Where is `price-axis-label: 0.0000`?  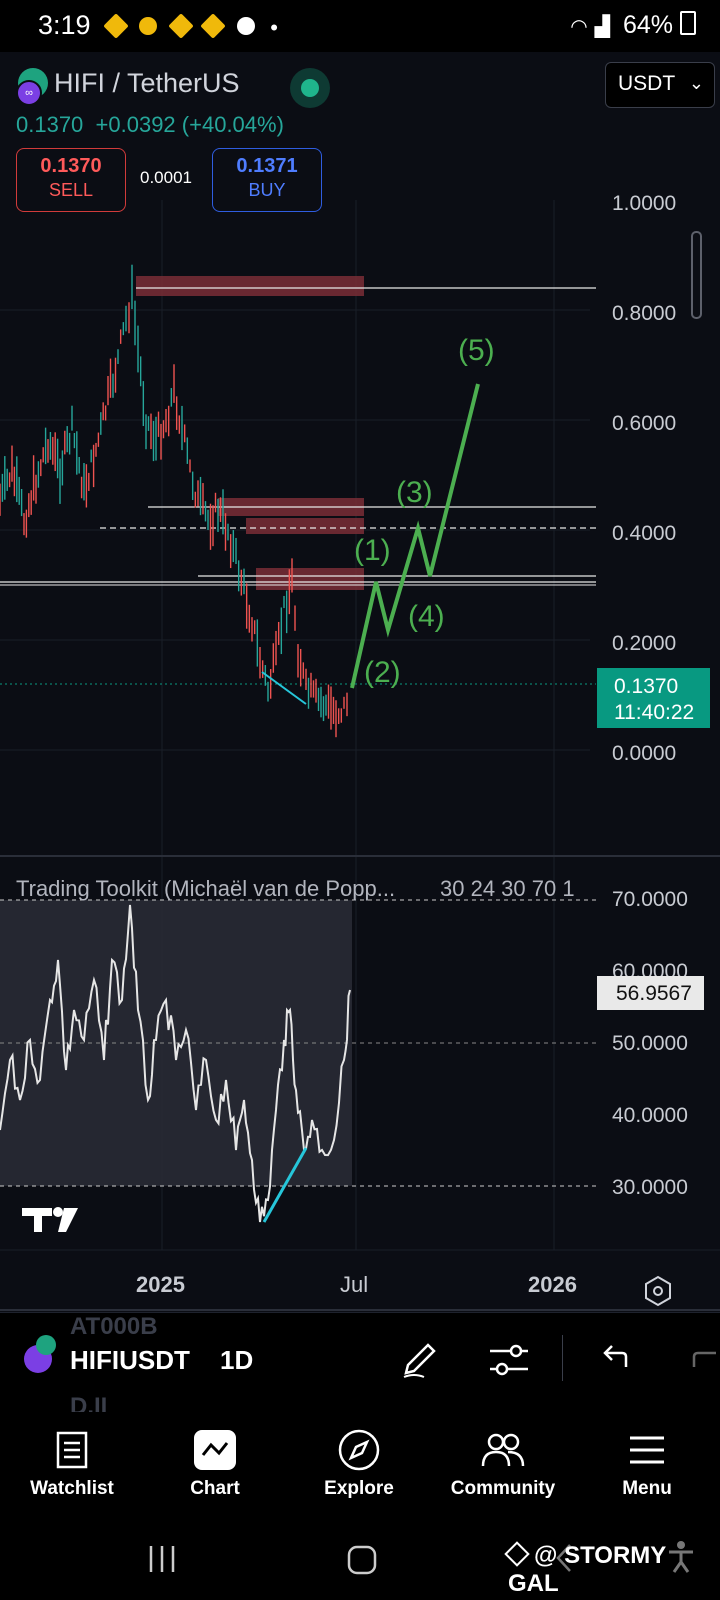
price-axis-label: 0.0000 is located at coordinates (644, 753).